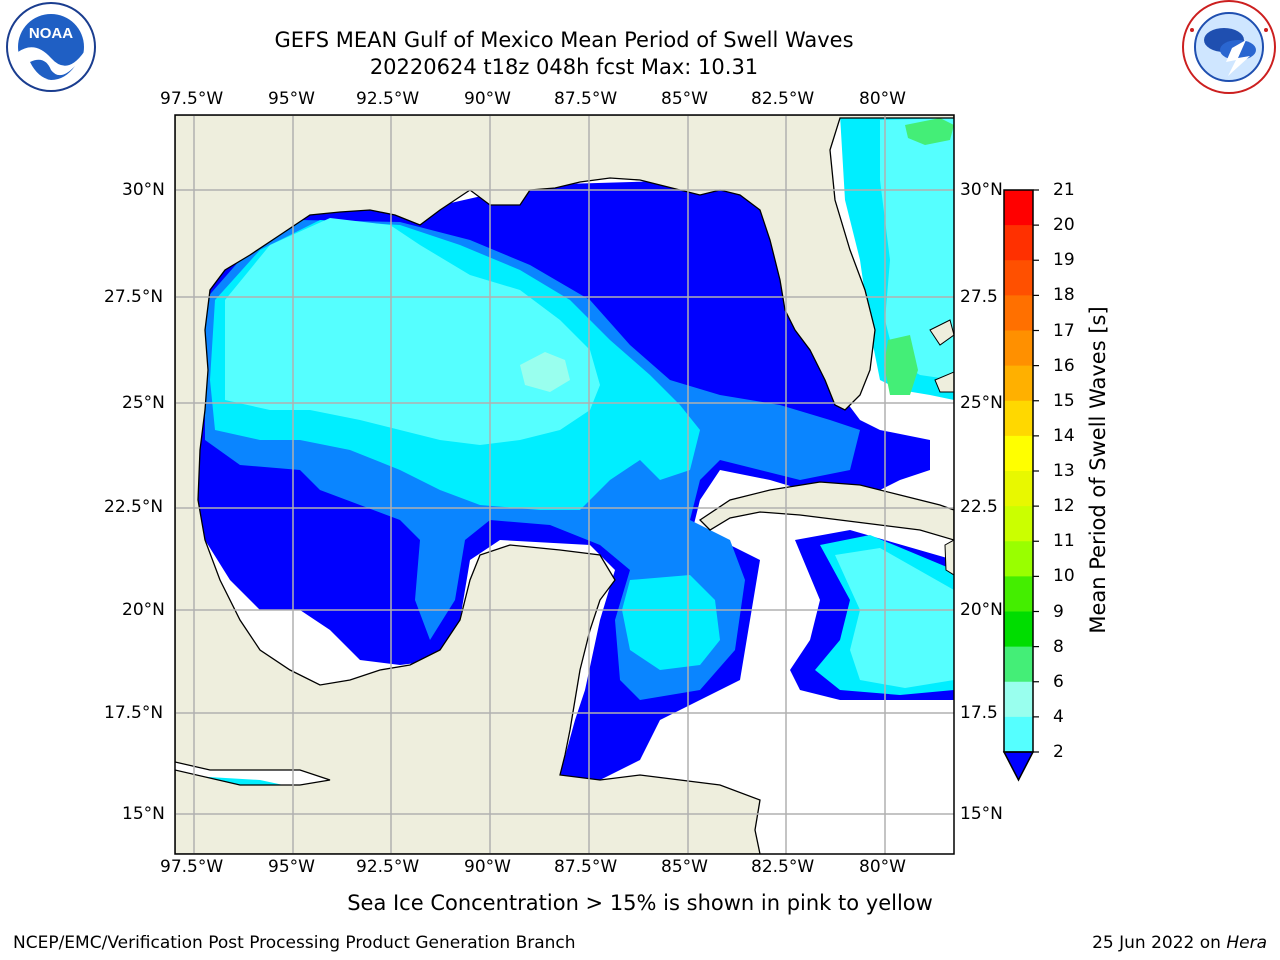 This screenshot has height=960, width=1280. Describe the element at coordinates (1064, 400) in the screenshot. I see `colorbar-tick-label: 15` at that location.